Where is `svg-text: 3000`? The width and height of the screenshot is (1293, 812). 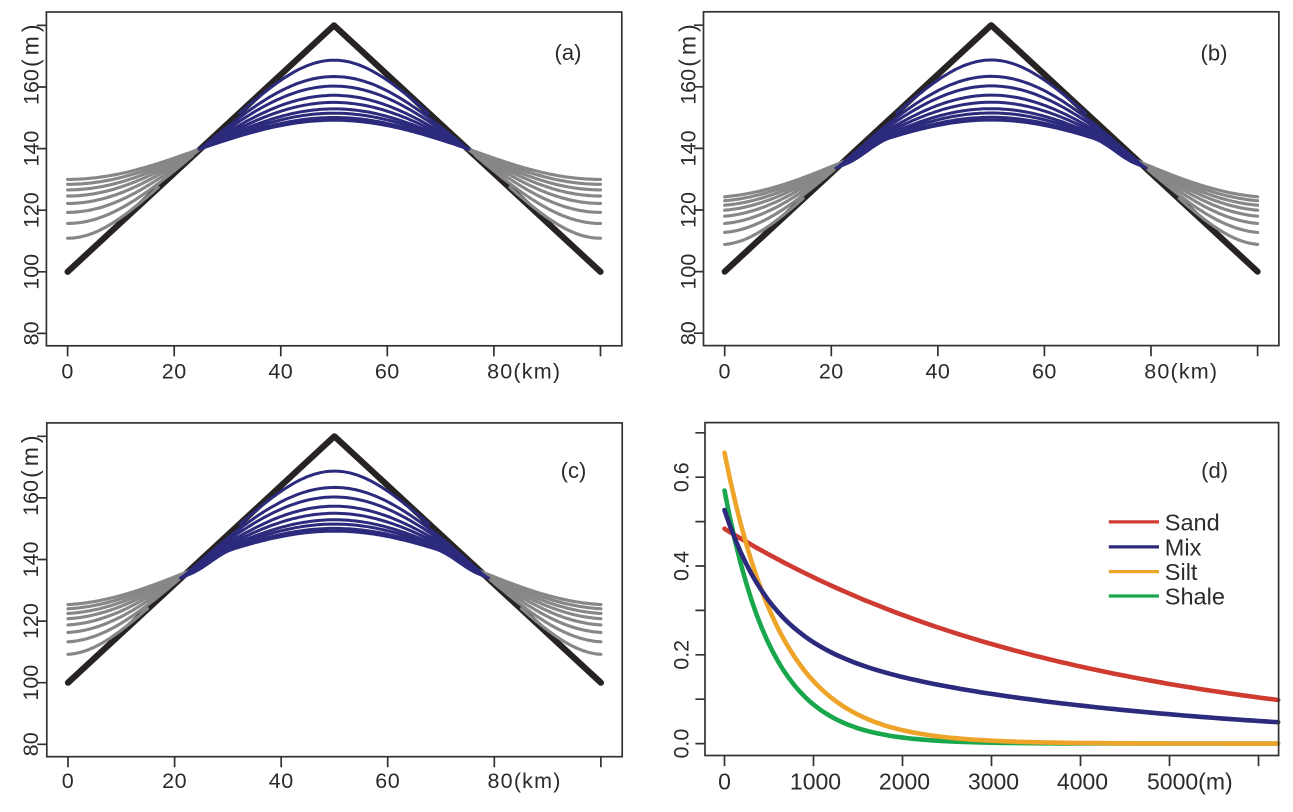
svg-text: 3000 is located at coordinates (993, 782).